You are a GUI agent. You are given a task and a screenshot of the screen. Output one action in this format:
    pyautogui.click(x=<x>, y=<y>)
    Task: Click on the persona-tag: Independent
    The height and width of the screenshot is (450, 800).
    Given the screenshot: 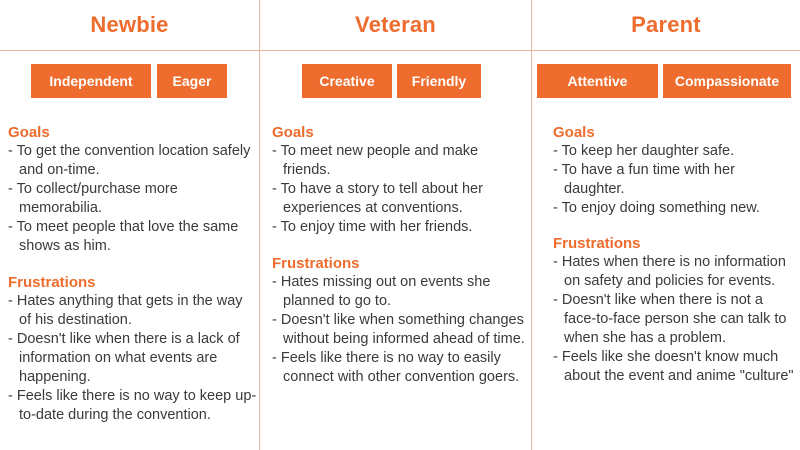 What is the action you would take?
    pyautogui.click(x=91, y=81)
    